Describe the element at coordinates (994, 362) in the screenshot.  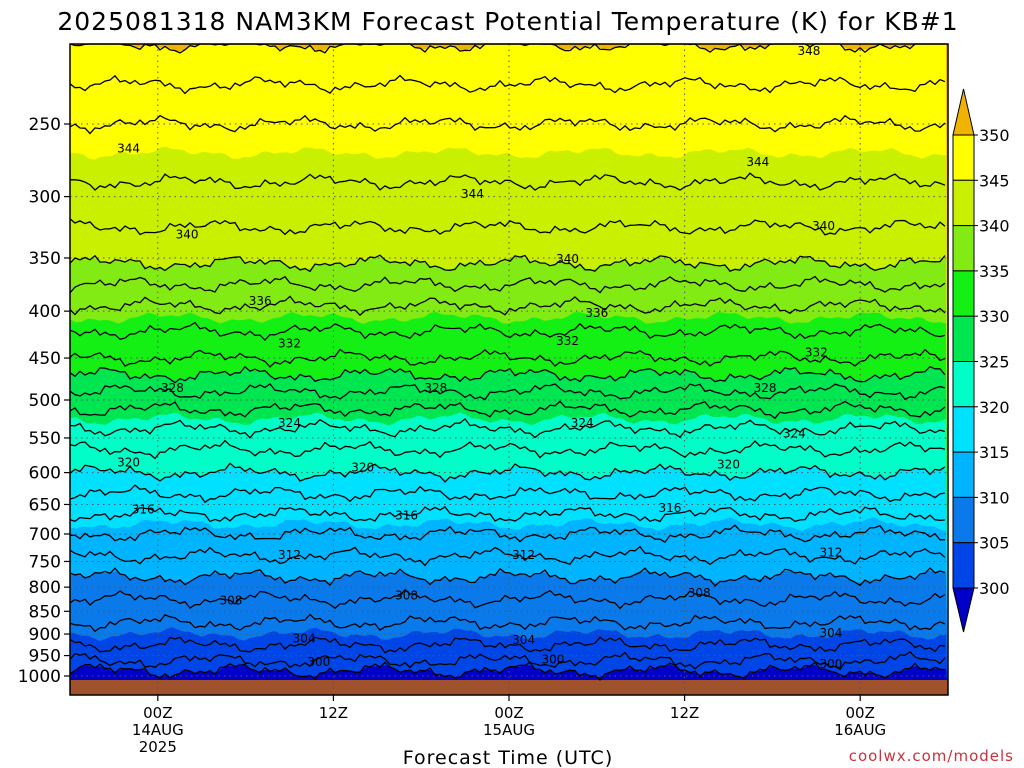
I see `colorbar-label: 325` at that location.